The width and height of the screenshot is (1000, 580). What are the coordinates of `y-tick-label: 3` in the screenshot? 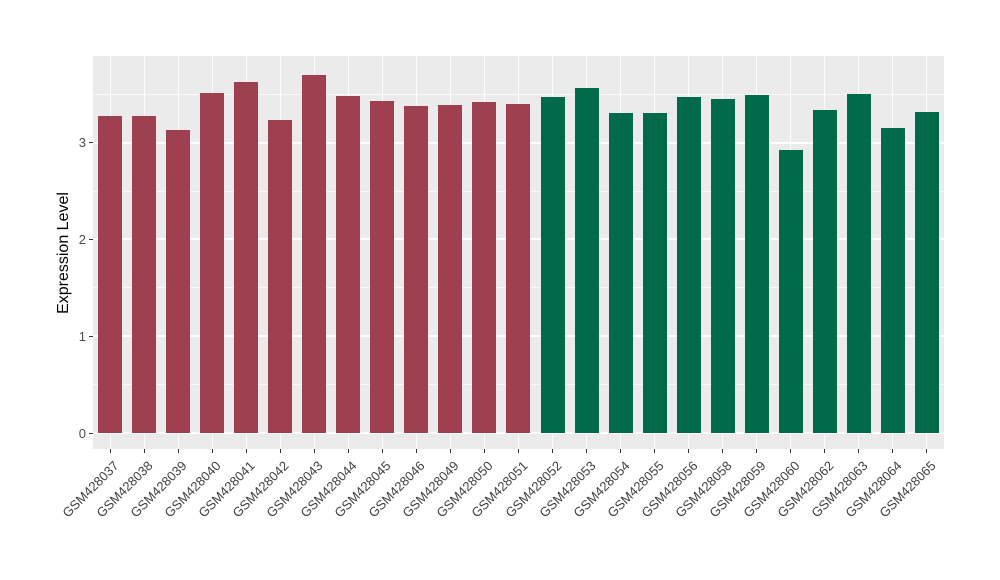 It's located at (82, 143).